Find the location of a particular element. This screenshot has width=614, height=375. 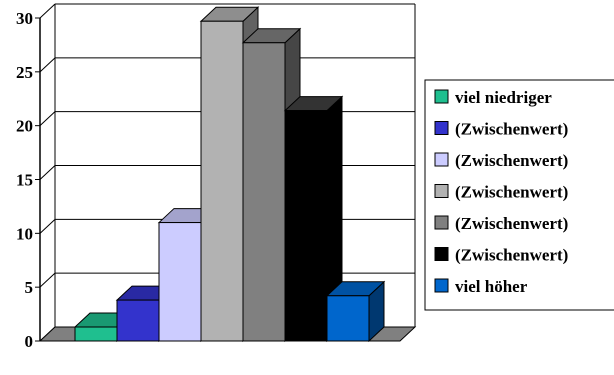

legend-entry: viel niedriger is located at coordinates (493, 97).